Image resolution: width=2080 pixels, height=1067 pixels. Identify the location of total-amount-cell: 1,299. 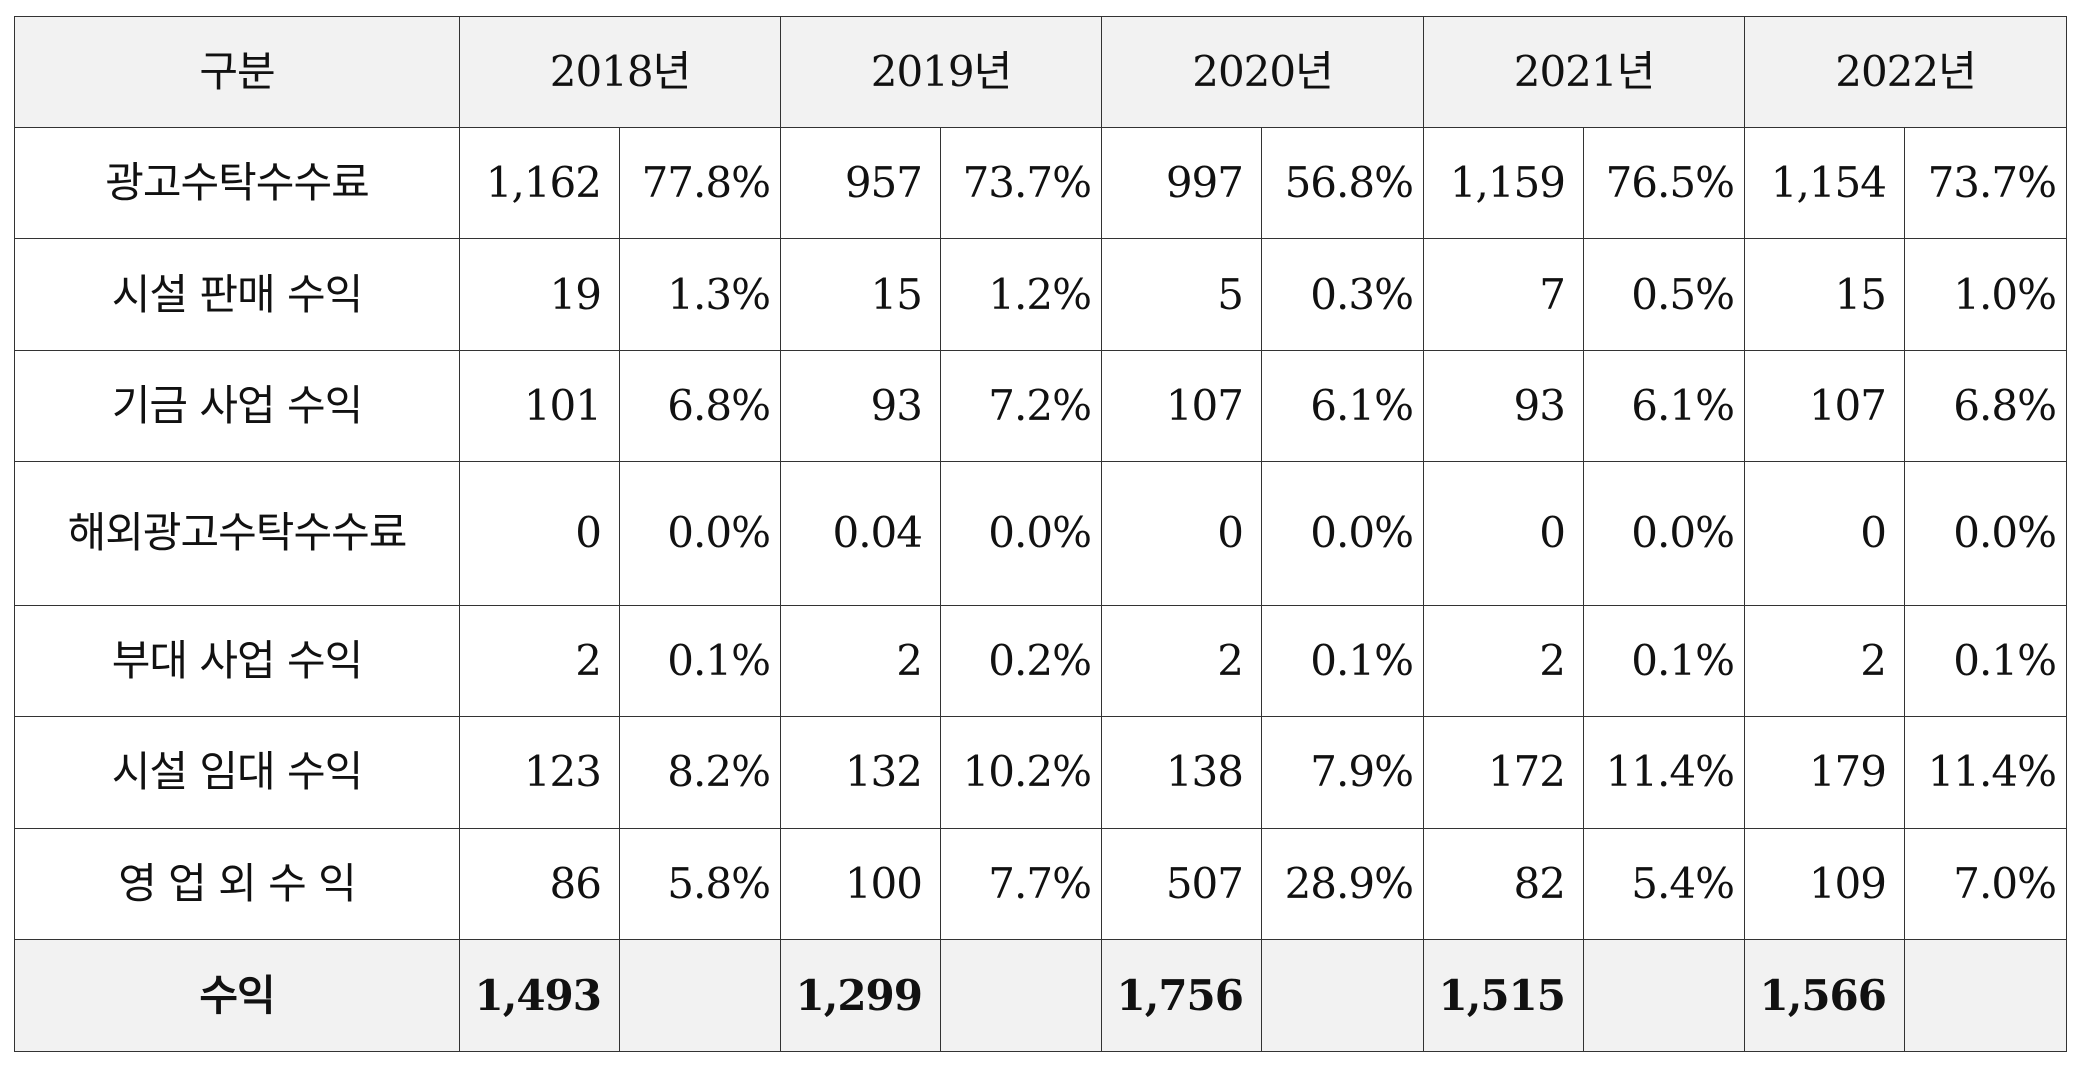
(860, 995).